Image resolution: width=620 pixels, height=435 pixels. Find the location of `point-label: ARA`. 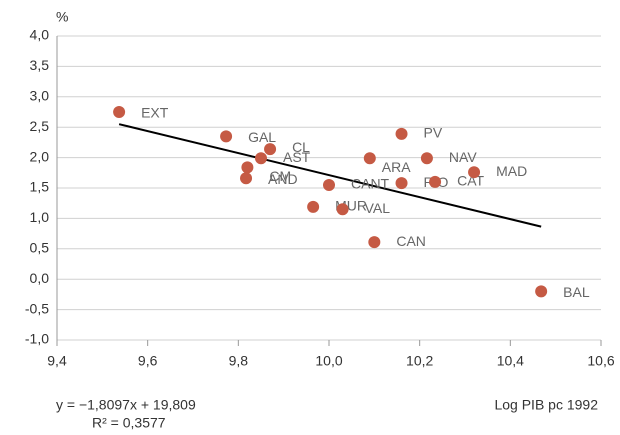

point-label: ARA is located at coordinates (396, 167).